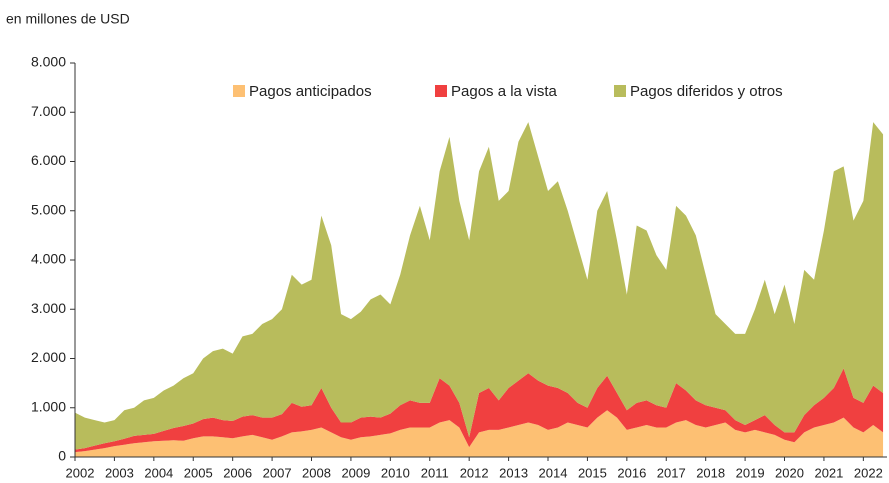 This screenshot has height=483, width=889. What do you see at coordinates (68, 19) in the screenshot?
I see `axis-unit: en millones de USD` at bounding box center [68, 19].